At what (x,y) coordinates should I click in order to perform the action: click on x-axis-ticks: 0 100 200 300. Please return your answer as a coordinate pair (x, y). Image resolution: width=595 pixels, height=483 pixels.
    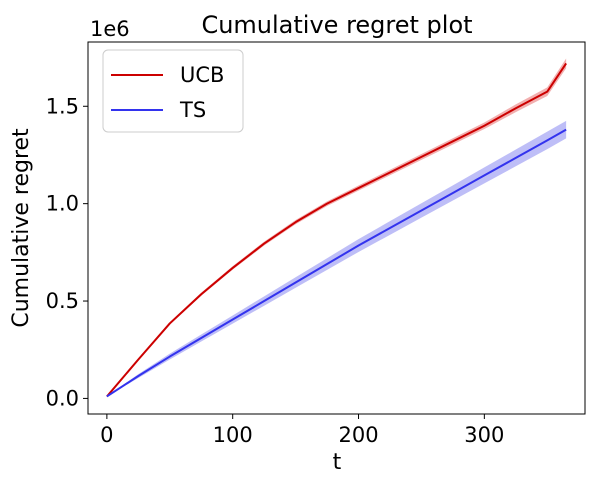
    Looking at the image, I should click on (302, 430).